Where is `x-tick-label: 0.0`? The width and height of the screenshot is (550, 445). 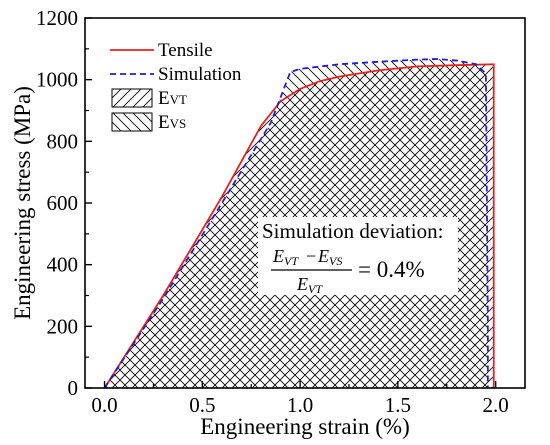 x-tick-label: 0.0 is located at coordinates (104, 405).